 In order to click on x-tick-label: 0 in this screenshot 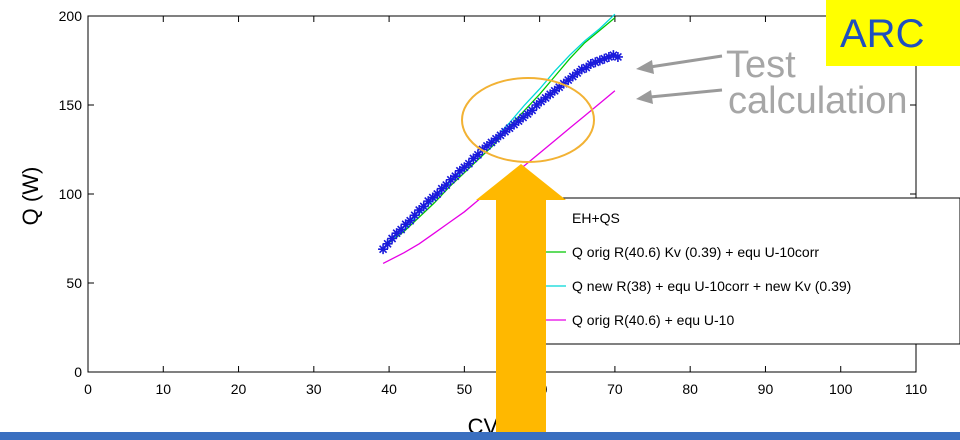, I will do `click(88, 389)`.